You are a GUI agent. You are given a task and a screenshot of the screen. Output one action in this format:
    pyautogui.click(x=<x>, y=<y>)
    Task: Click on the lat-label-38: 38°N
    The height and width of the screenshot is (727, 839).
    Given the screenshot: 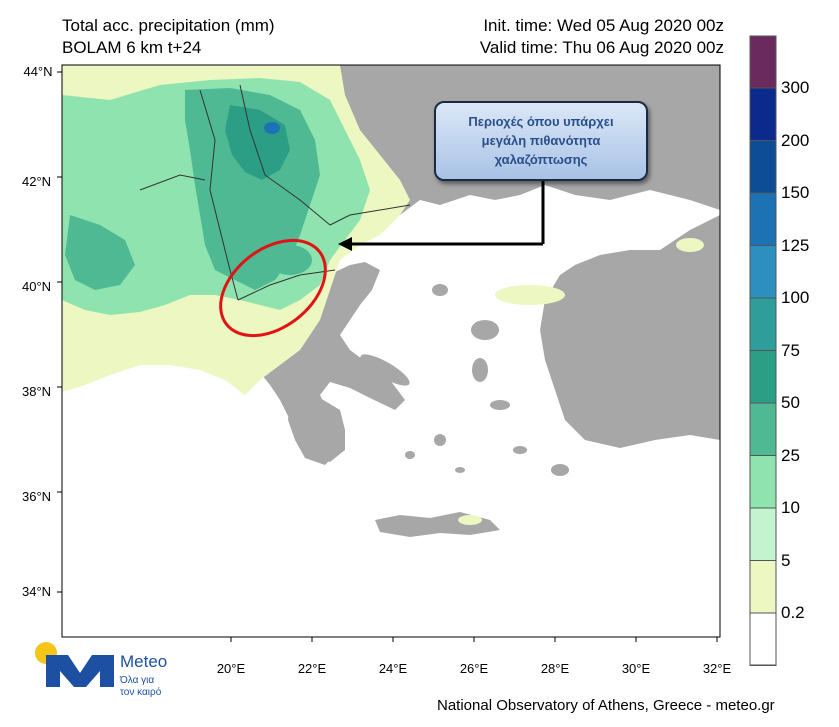 What is the action you would take?
    pyautogui.click(x=36, y=391)
    